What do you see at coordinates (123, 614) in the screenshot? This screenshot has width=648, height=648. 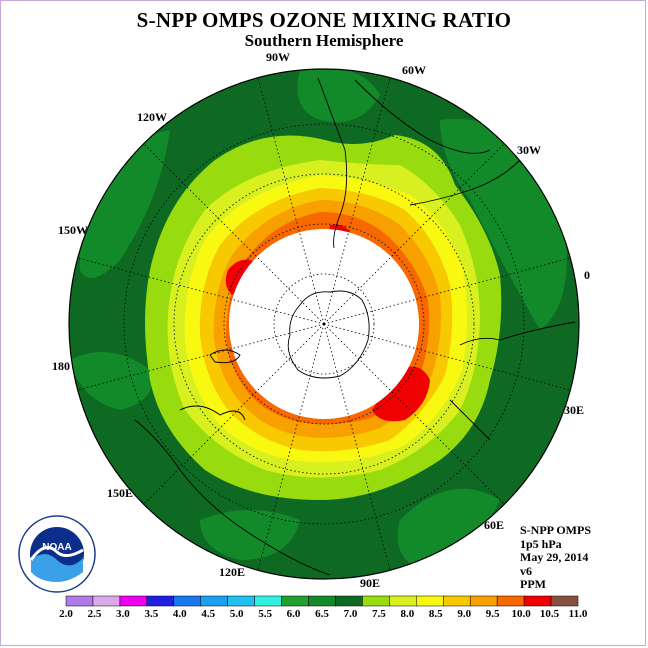 I see `colorbar-tick-label: 3.0` at bounding box center [123, 614].